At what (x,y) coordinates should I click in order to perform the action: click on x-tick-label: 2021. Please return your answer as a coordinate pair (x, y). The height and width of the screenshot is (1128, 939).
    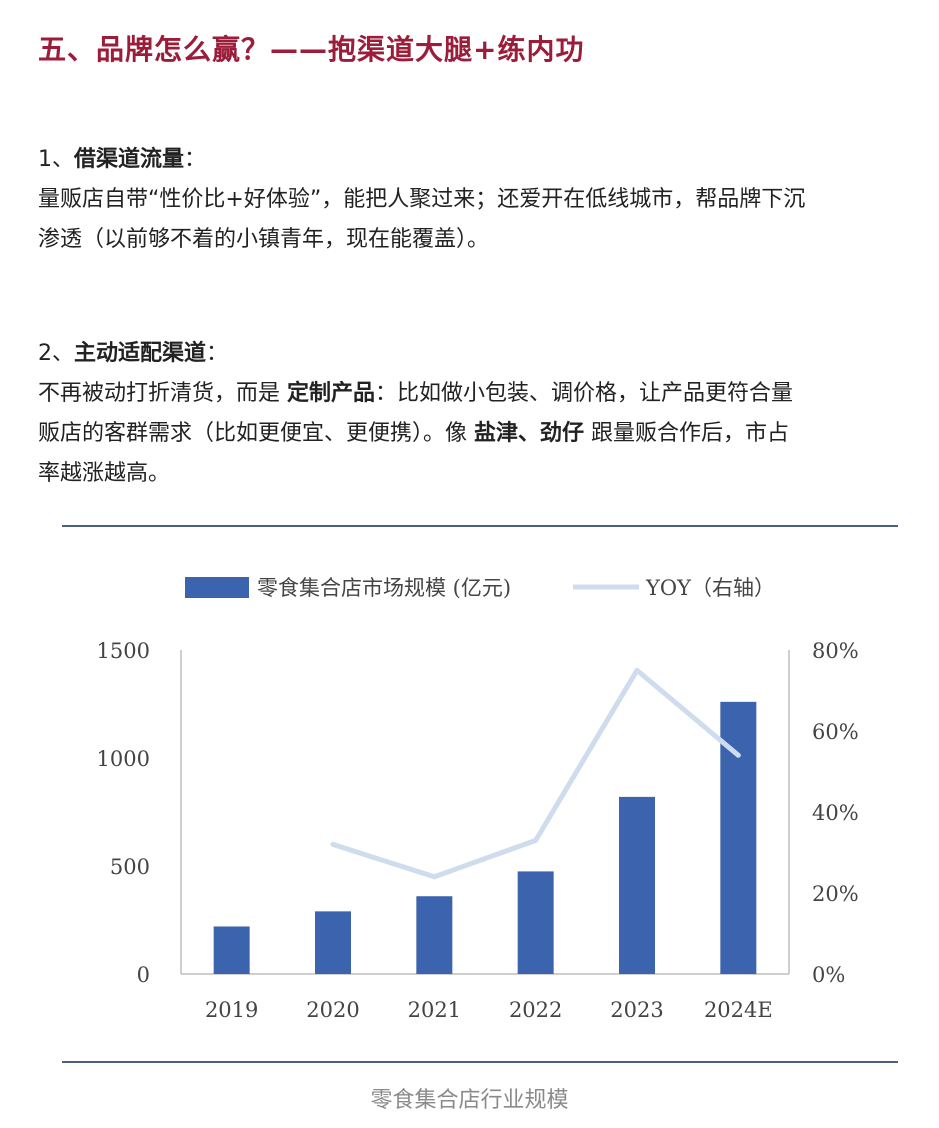
    Looking at the image, I should click on (434, 1010).